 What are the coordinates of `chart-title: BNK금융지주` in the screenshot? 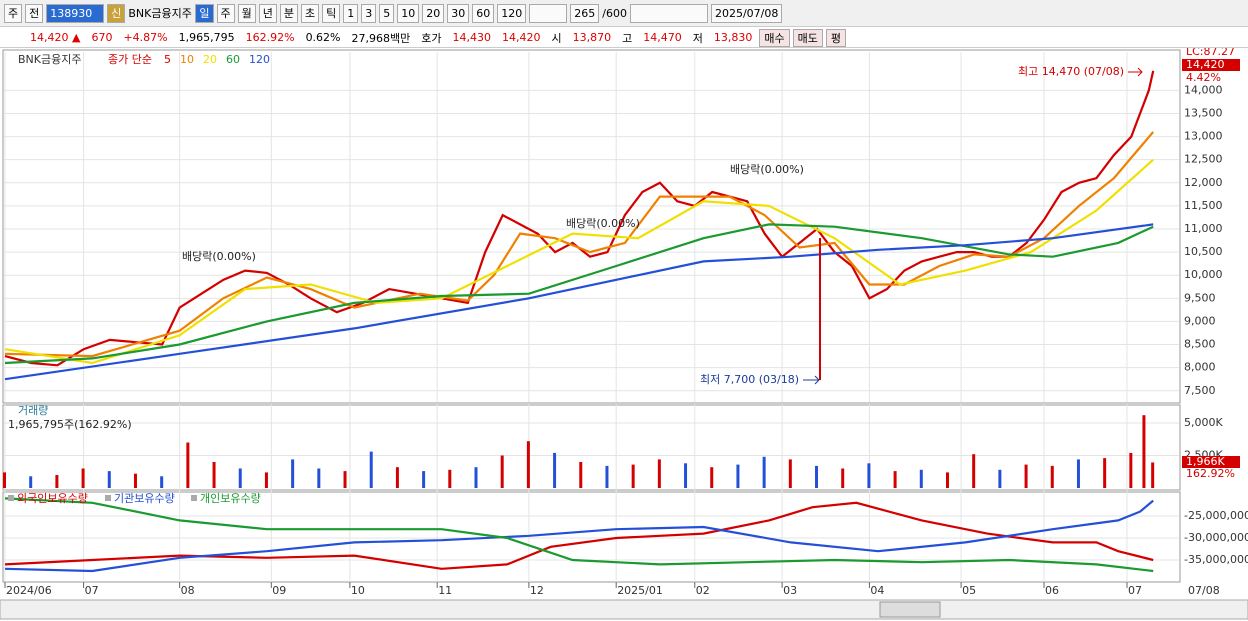 It's located at (49, 59).